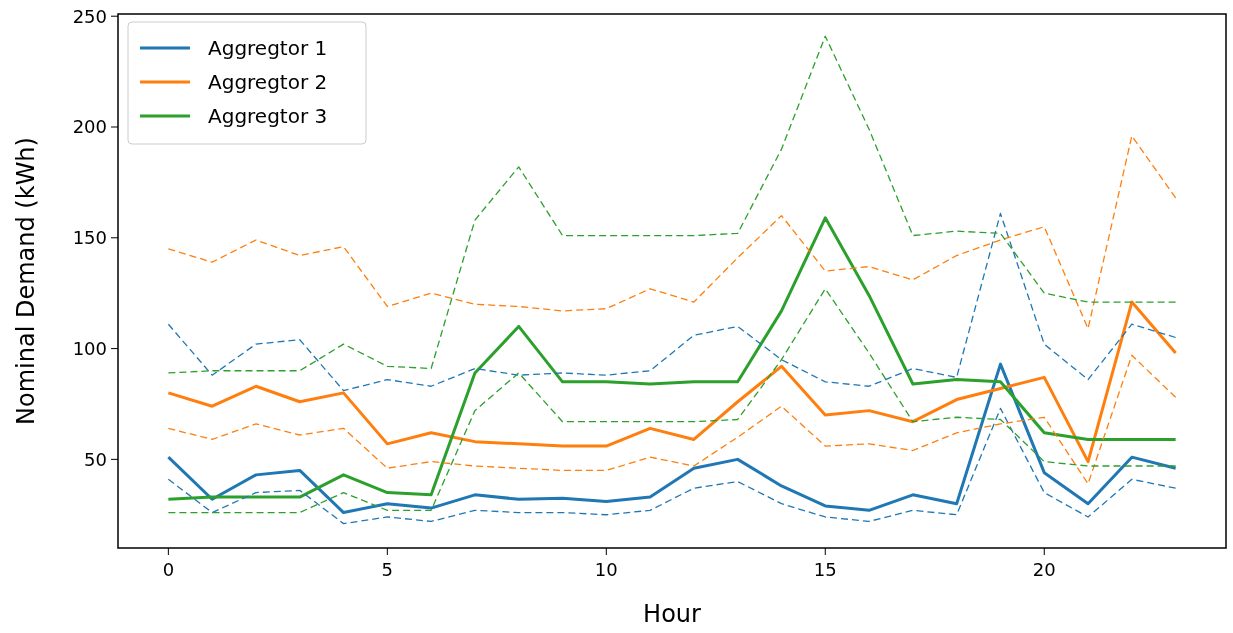 This screenshot has height=633, width=1233. What do you see at coordinates (268, 116) in the screenshot?
I see `legend-label: Aggregtor 3` at bounding box center [268, 116].